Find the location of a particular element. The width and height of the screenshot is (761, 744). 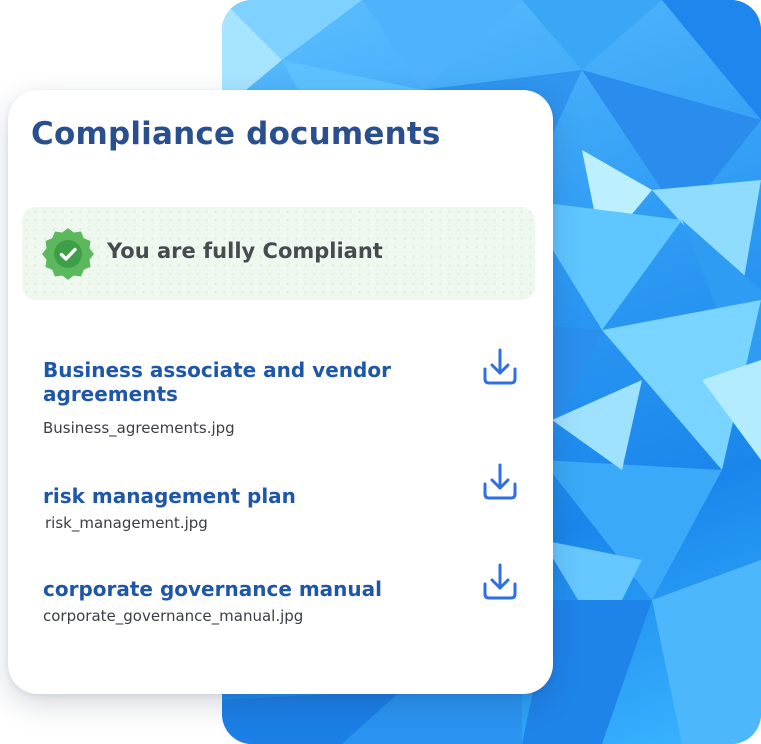

document-item-risk-management: risk management plan risk_management.jpg is located at coordinates (268, 508).